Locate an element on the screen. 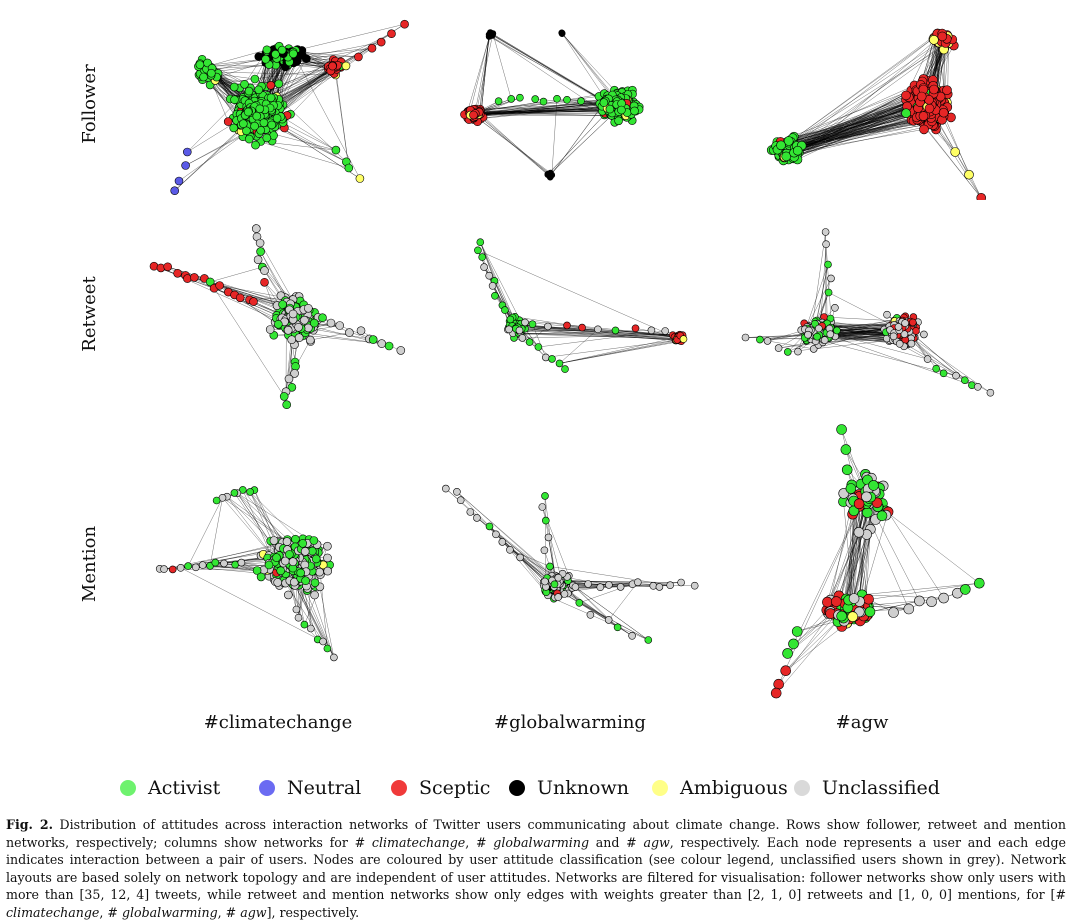 This screenshot has width=1071, height=922. network-retweet-climatechange is located at coordinates (277, 312).